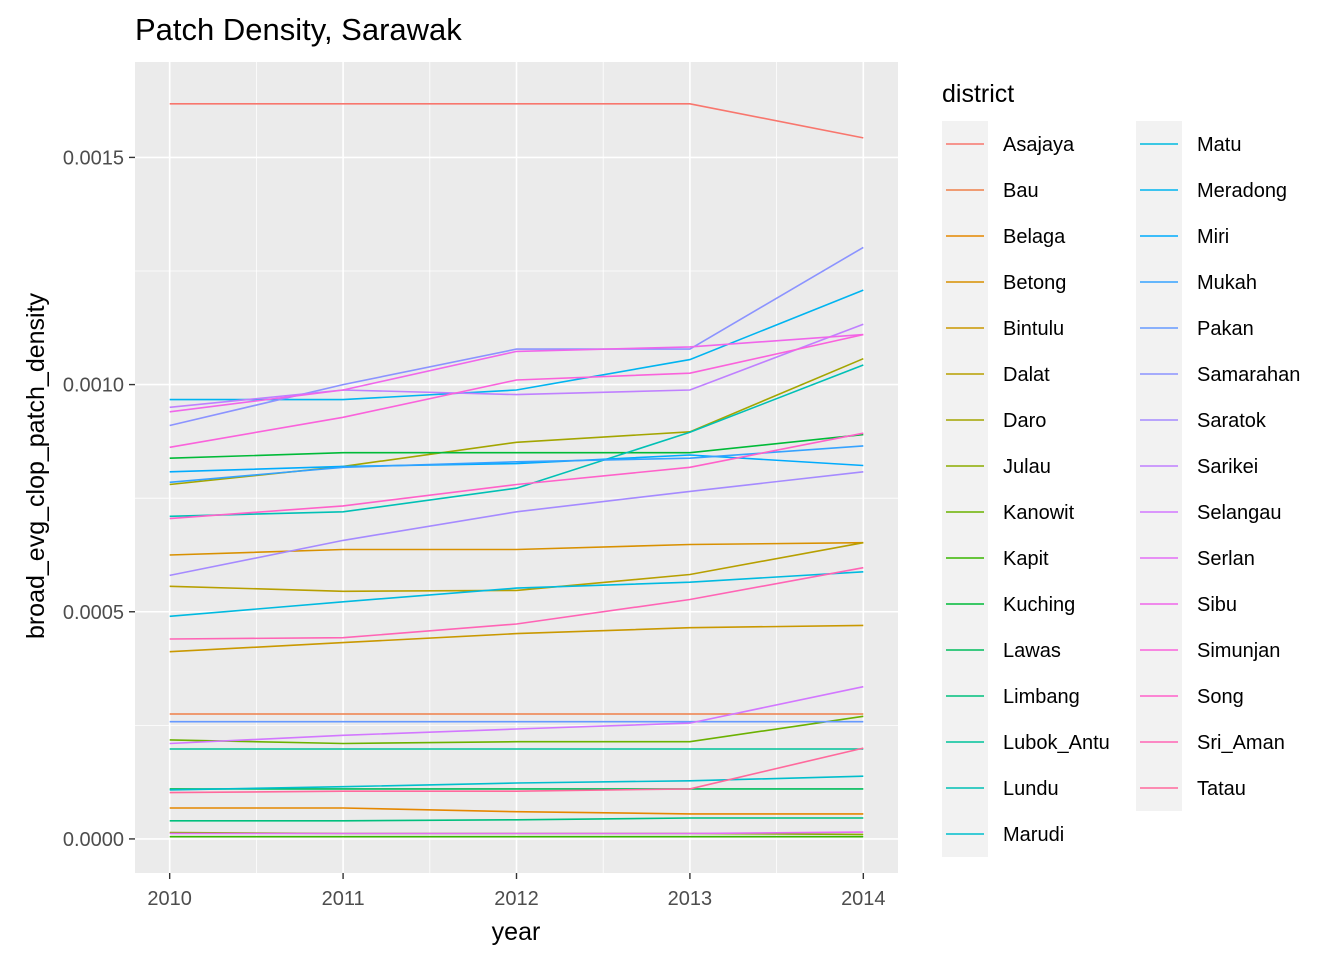 This screenshot has width=1344, height=965. Describe the element at coordinates (516, 730) in the screenshot. I see `series-line-kanowit` at that location.